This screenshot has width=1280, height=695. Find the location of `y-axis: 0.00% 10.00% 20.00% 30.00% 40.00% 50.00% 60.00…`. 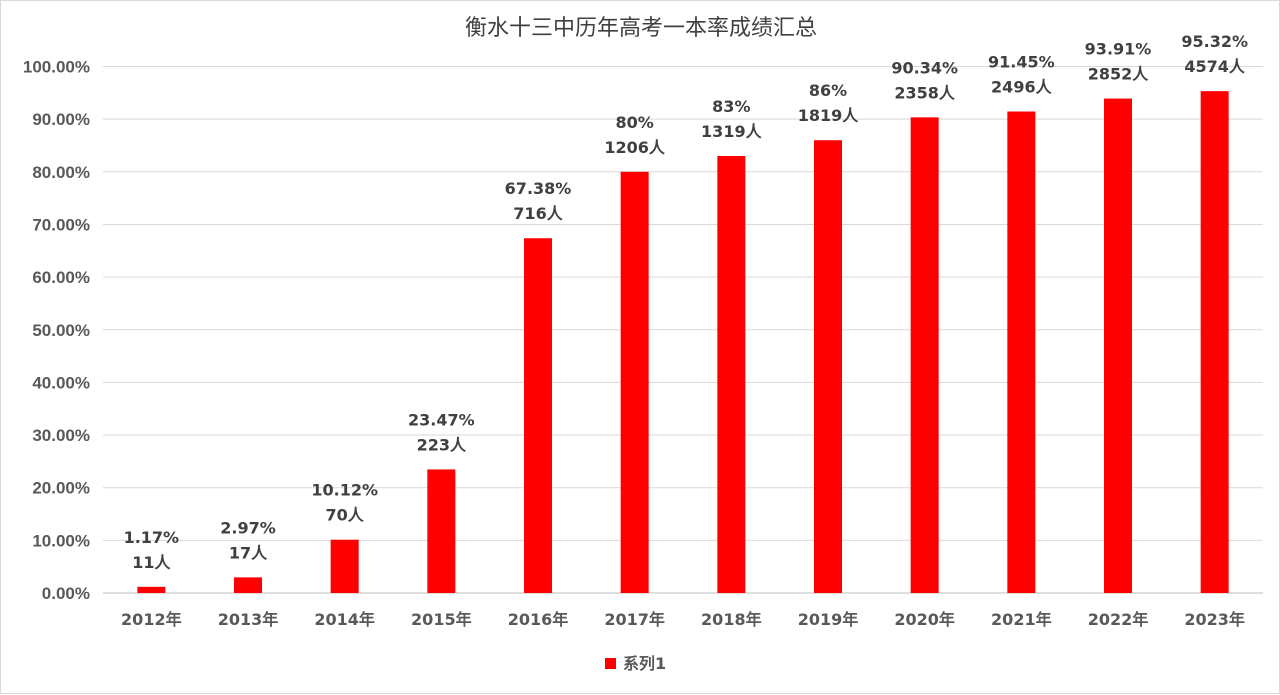

y-axis: 0.00% 10.00% 20.00% 30.00% 40.00% 50.00% 60.00… is located at coordinates (56, 331).